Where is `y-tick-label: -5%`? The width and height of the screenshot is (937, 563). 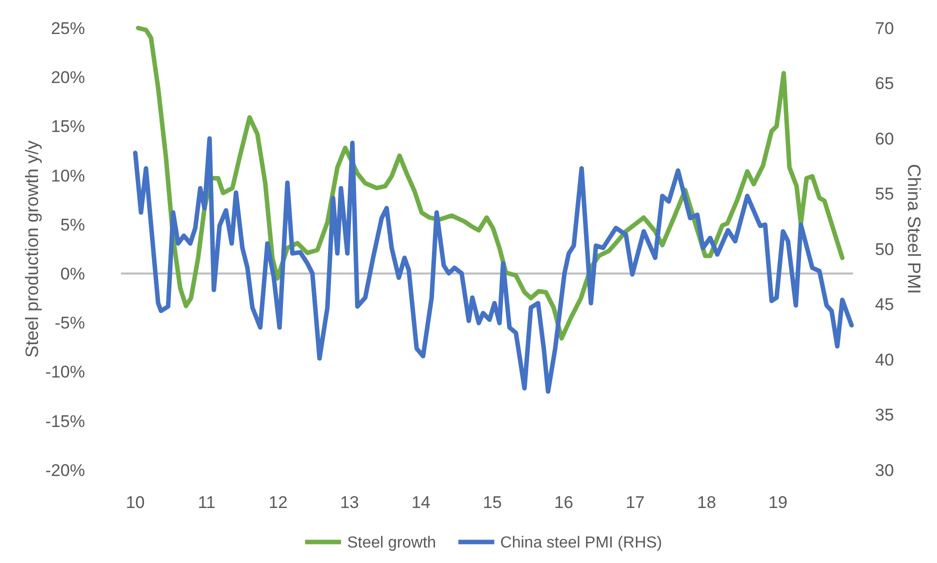 y-tick-label: -5% is located at coordinates (69, 323).